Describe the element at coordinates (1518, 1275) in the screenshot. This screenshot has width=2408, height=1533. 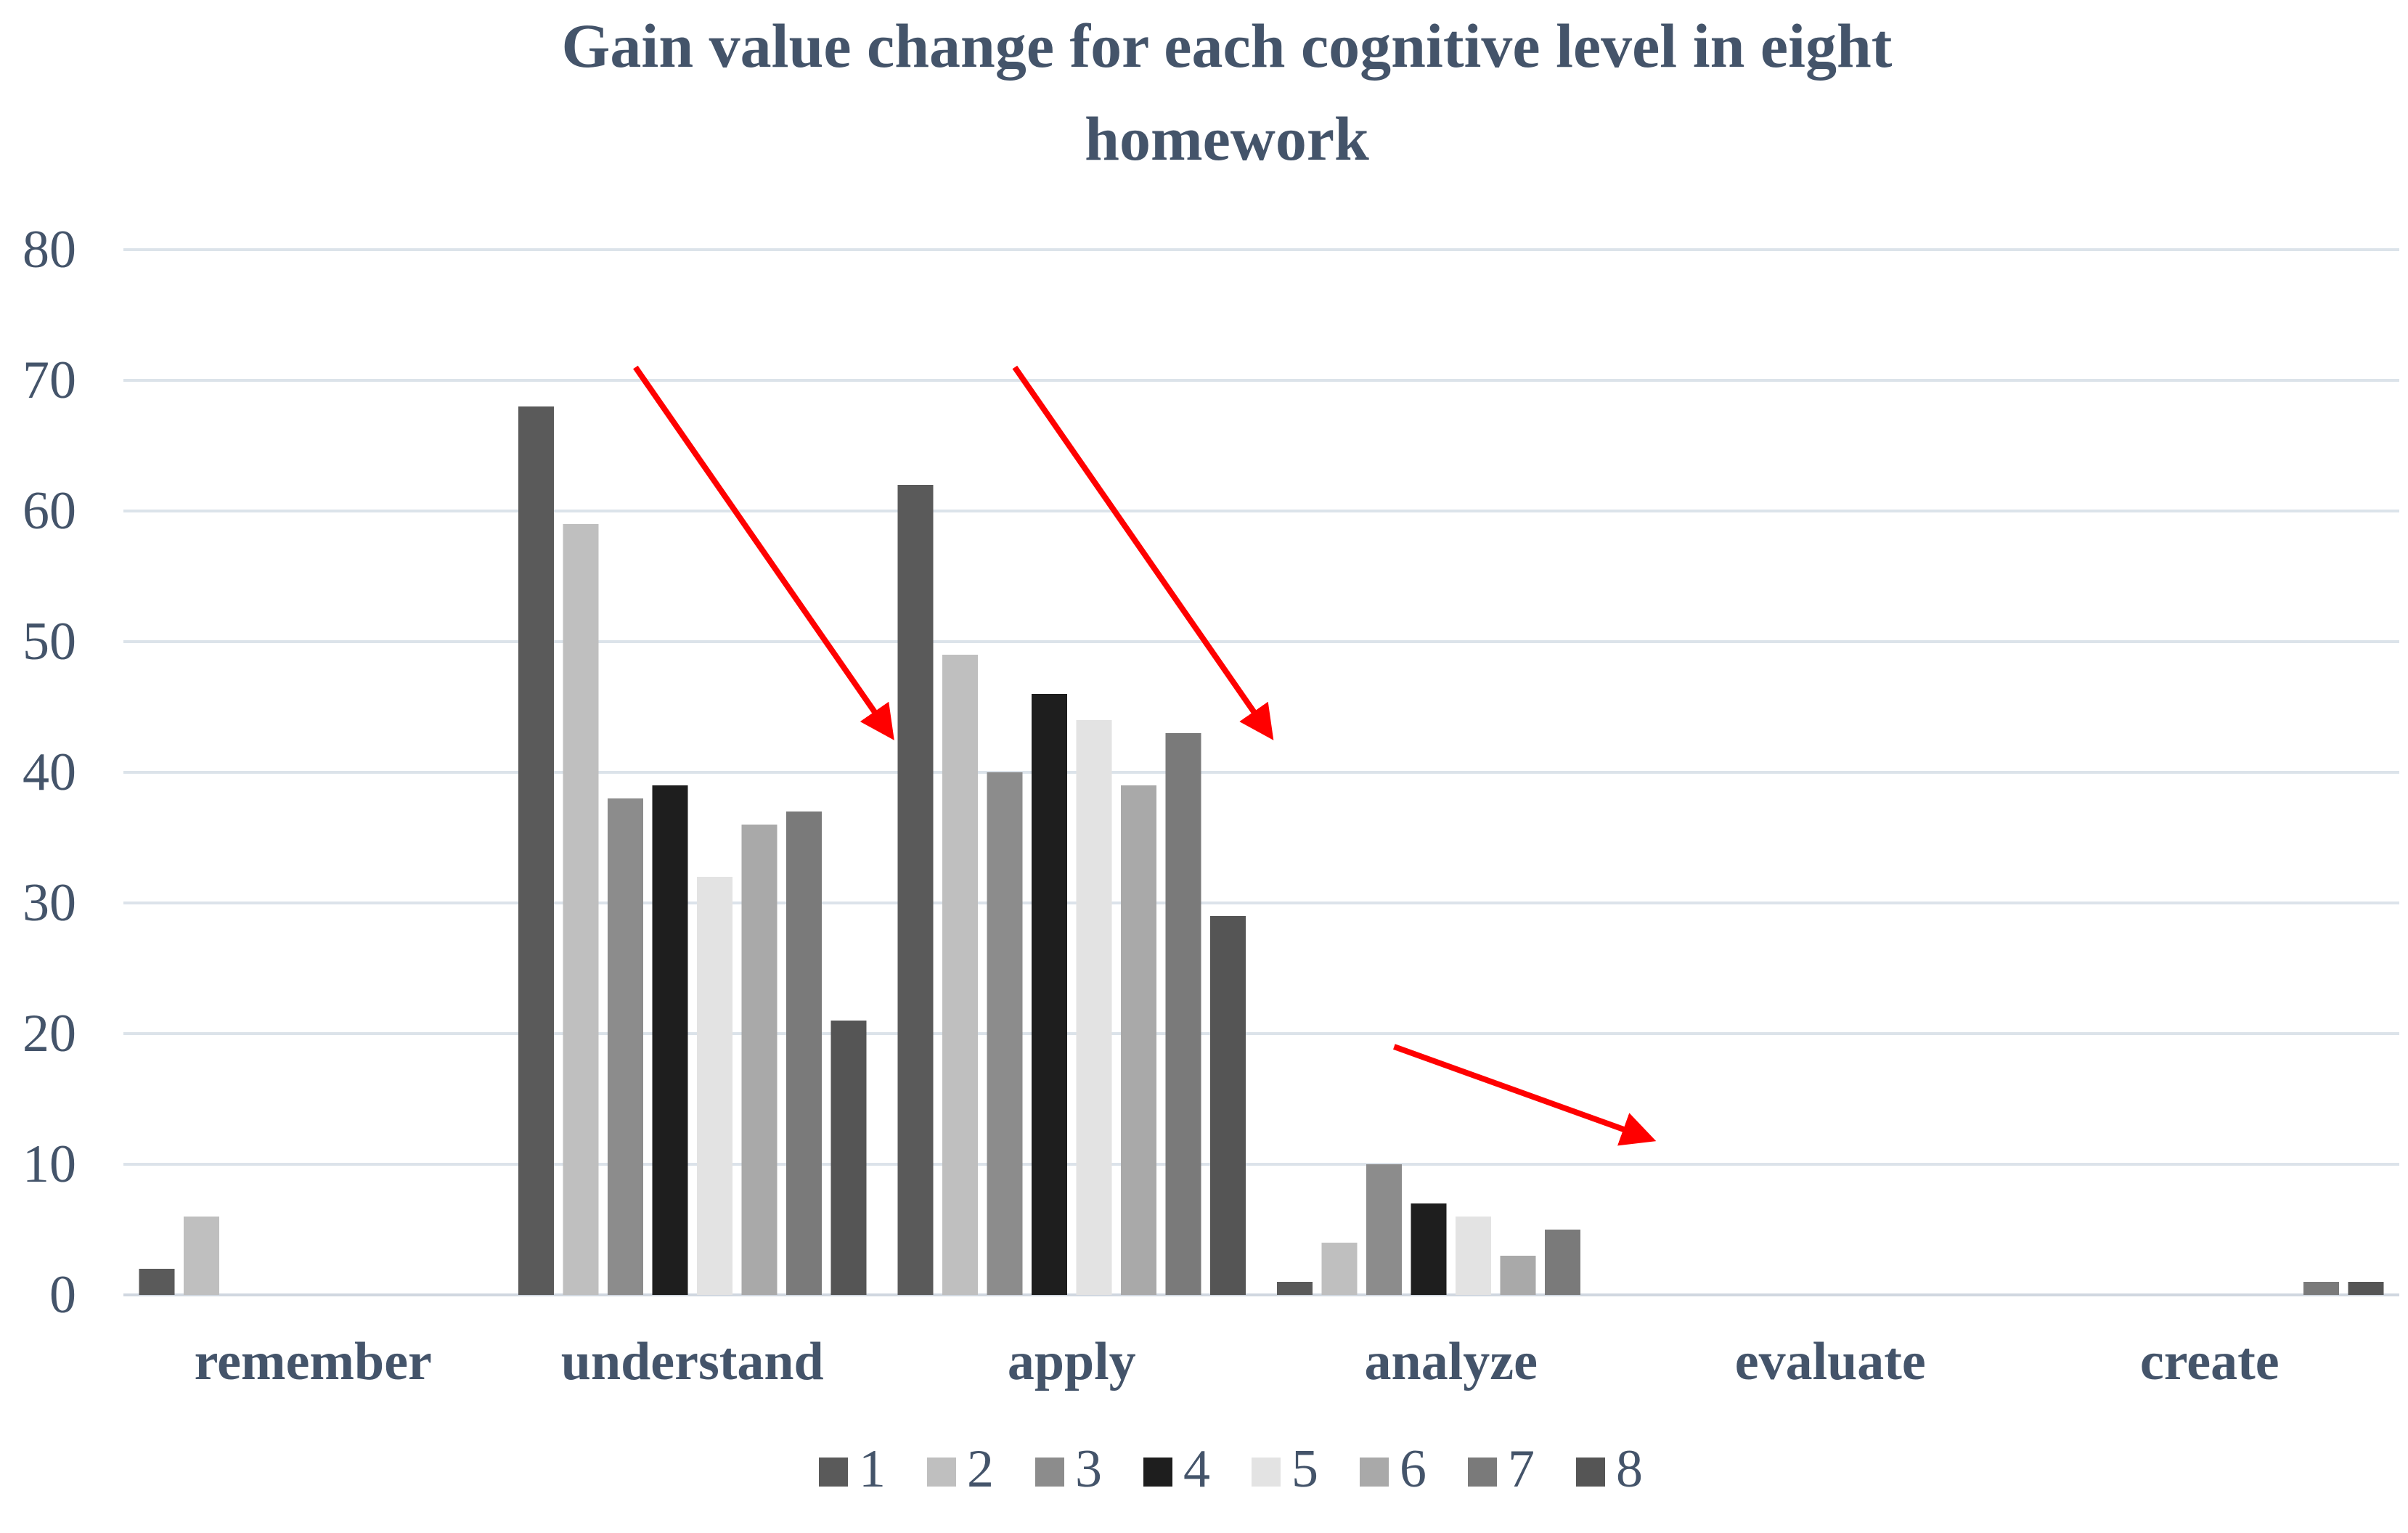
I see `bar-series-6-analyze` at that location.